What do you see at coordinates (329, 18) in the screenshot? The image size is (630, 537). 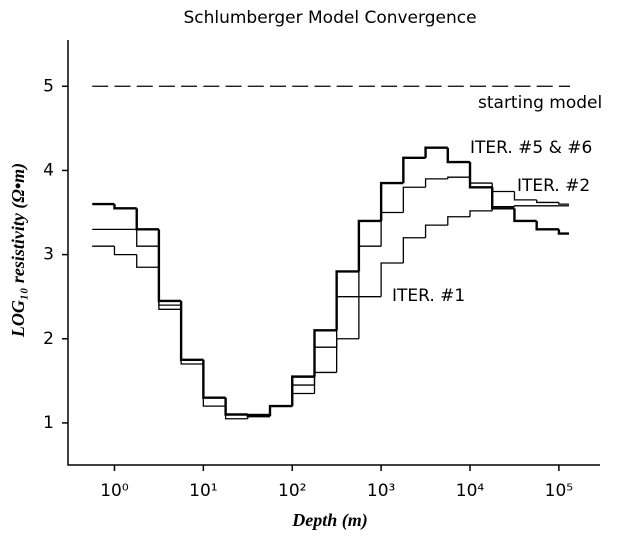 I see `chart-title: Schlumberger Model Convergence` at bounding box center [329, 18].